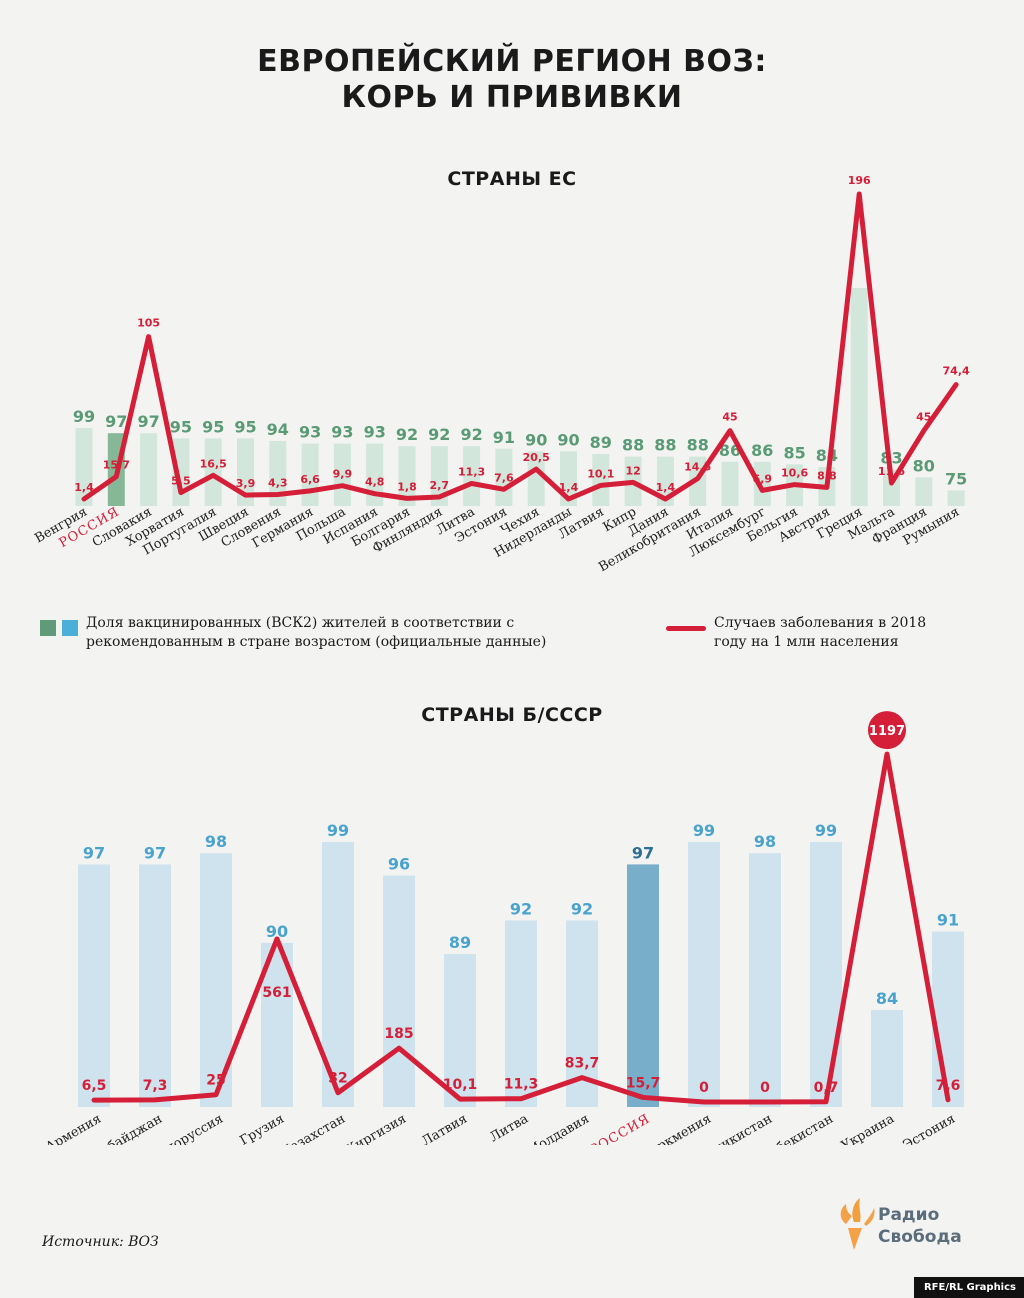 The height and width of the screenshot is (1298, 1024). What do you see at coordinates (521, 1085) in the screenshot?
I see `ussr-cases-label: 11,3` at bounding box center [521, 1085].